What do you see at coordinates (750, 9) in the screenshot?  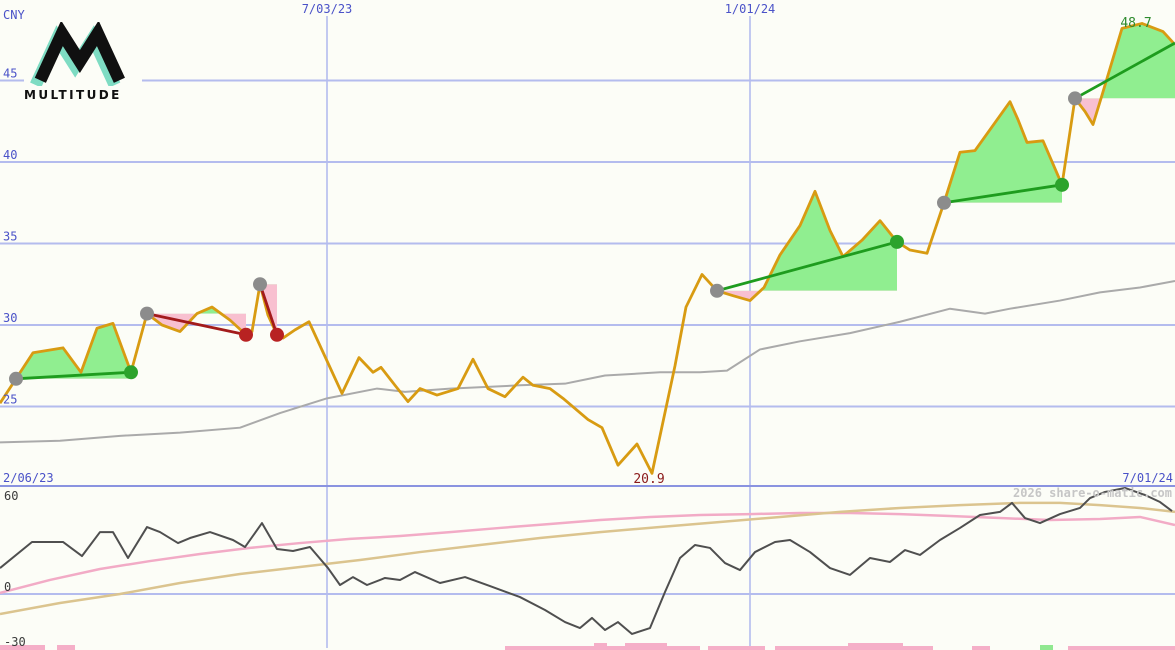 I see `date-top-label-1: 1/01/24` at bounding box center [750, 9].